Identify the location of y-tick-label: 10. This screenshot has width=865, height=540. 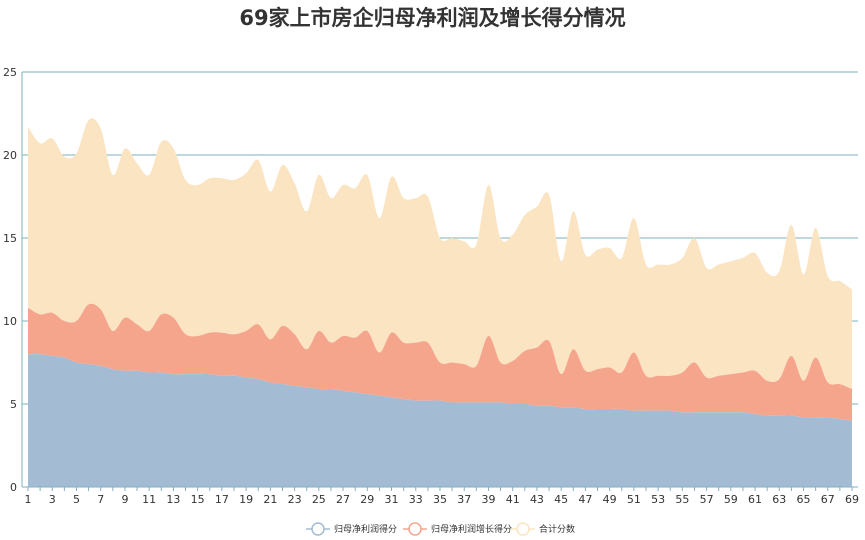
(10, 321).